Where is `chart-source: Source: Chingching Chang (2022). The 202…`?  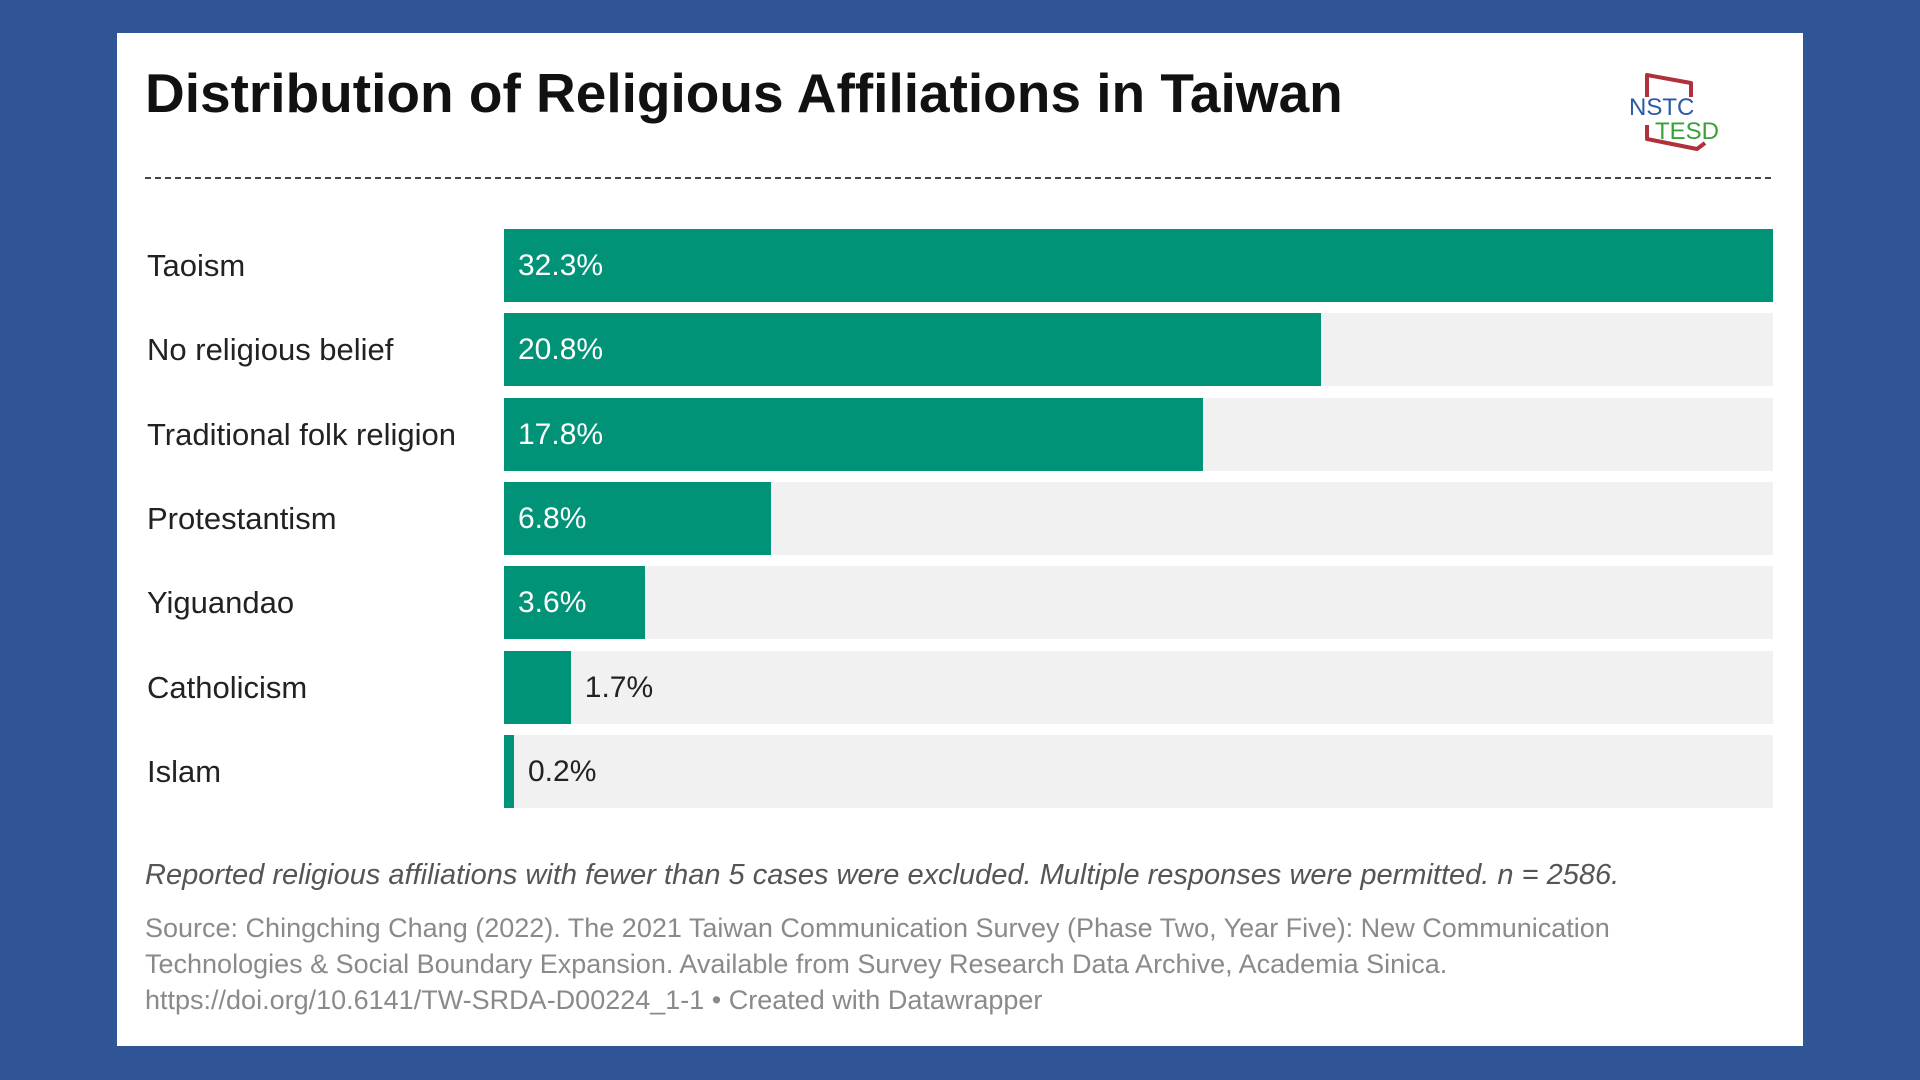
chart-source: Source: Chingching Chang (2022). The 202… is located at coordinates (965, 964).